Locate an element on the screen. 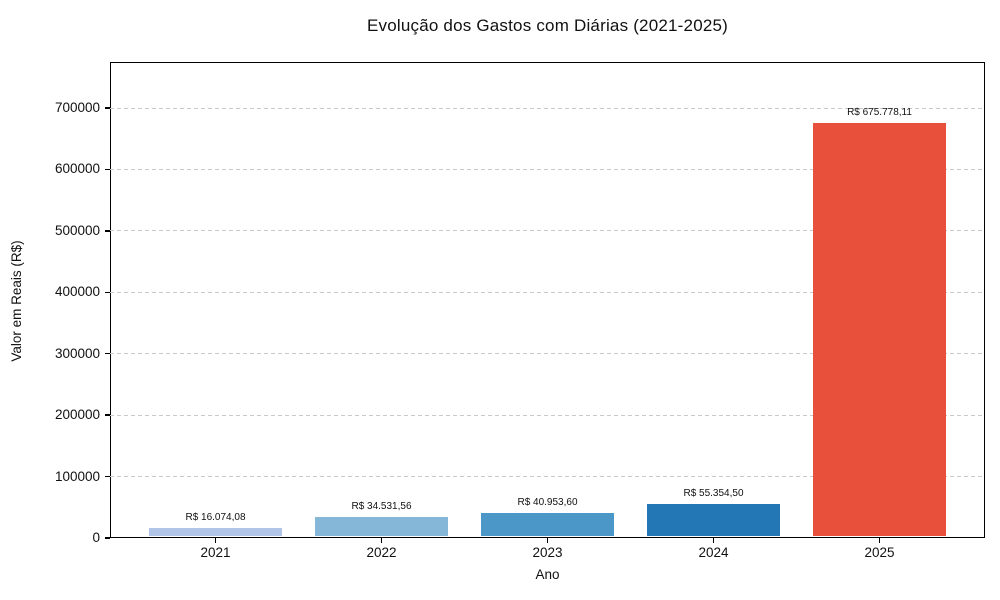  y-tick-label: 200000 is located at coordinates (77, 415).